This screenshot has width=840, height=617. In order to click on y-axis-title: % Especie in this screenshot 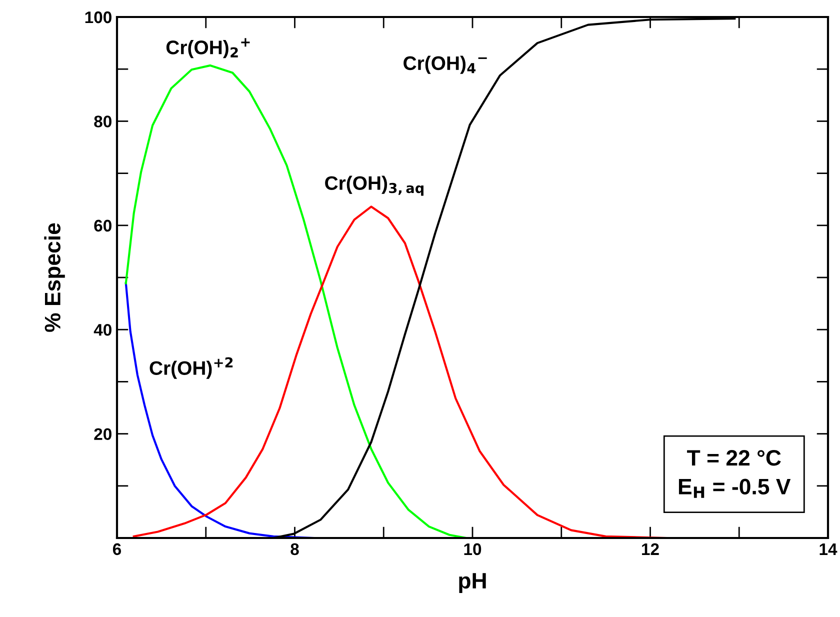, I will do `click(54, 277)`.